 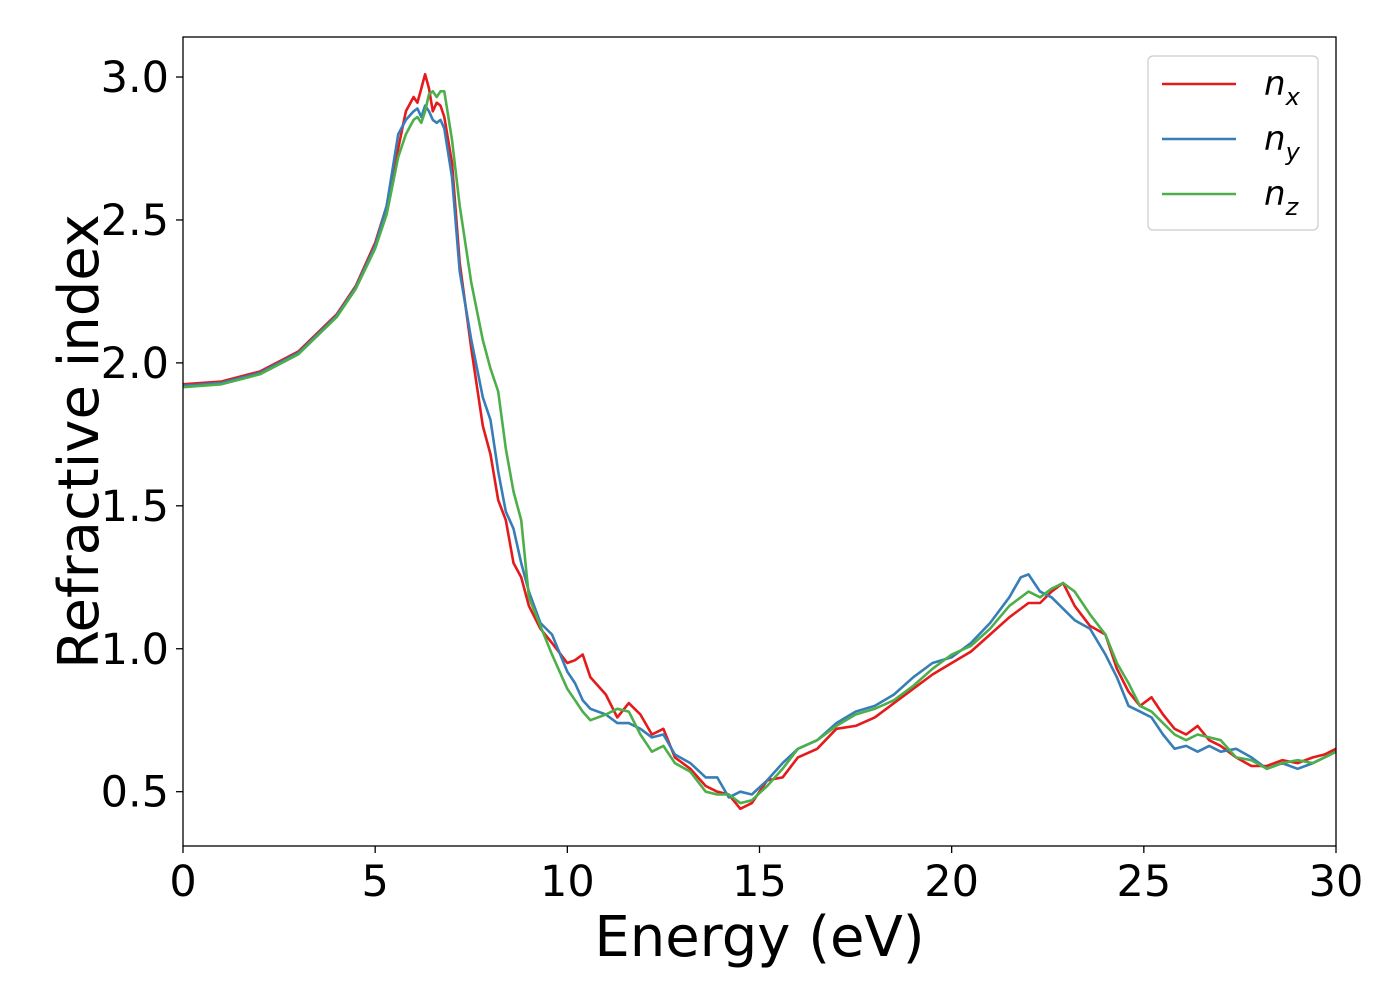 I want to click on legend-label-subscript: y, so click(x=1293, y=152).